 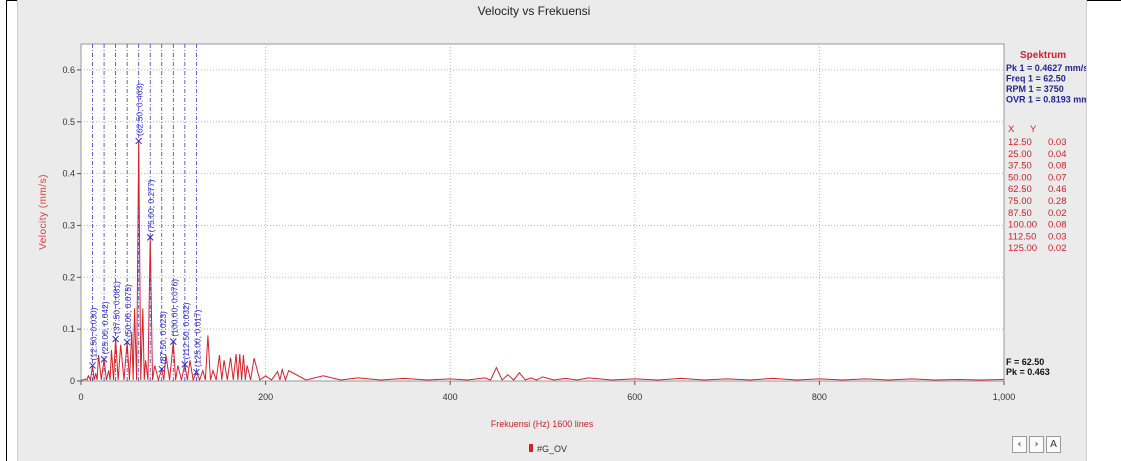 What do you see at coordinates (450, 397) in the screenshot?
I see `x-tick-label: 400` at bounding box center [450, 397].